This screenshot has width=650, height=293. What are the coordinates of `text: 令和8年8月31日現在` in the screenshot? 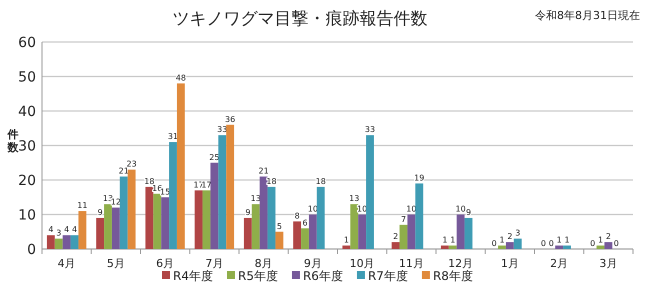 It's located at (587, 15).